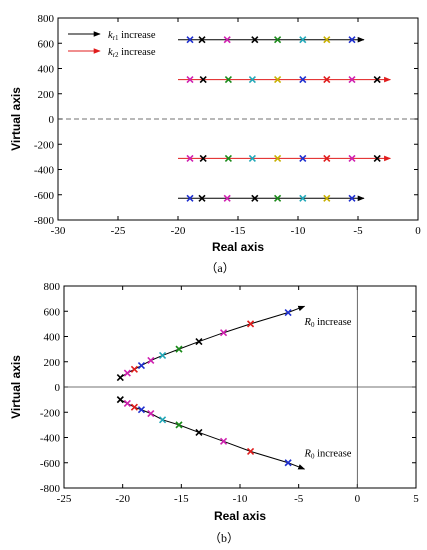  Describe the element at coordinates (52, 120) in the screenshot. I see `panel-a-y-tick-label: 0` at that location.